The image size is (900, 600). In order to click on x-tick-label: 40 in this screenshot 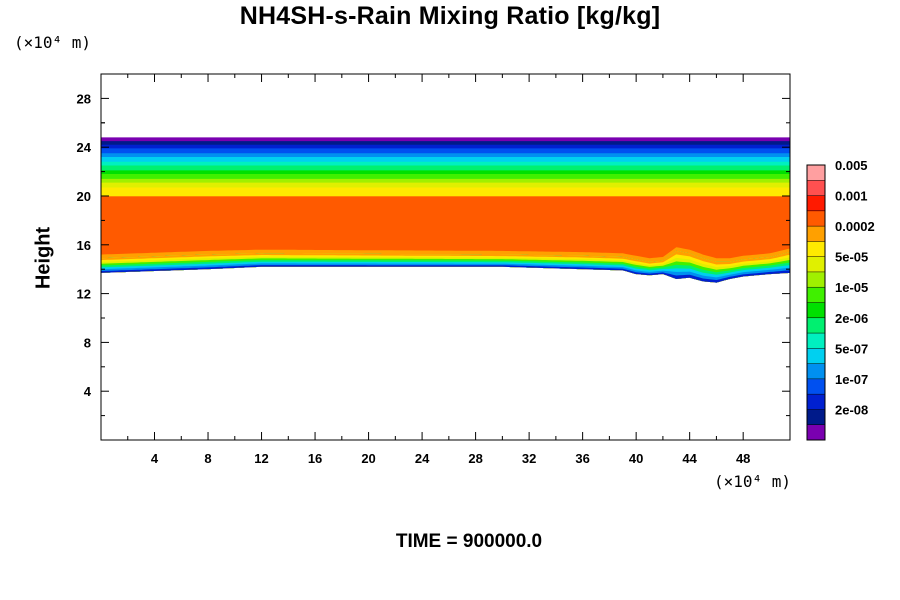, I will do `click(636, 458)`.